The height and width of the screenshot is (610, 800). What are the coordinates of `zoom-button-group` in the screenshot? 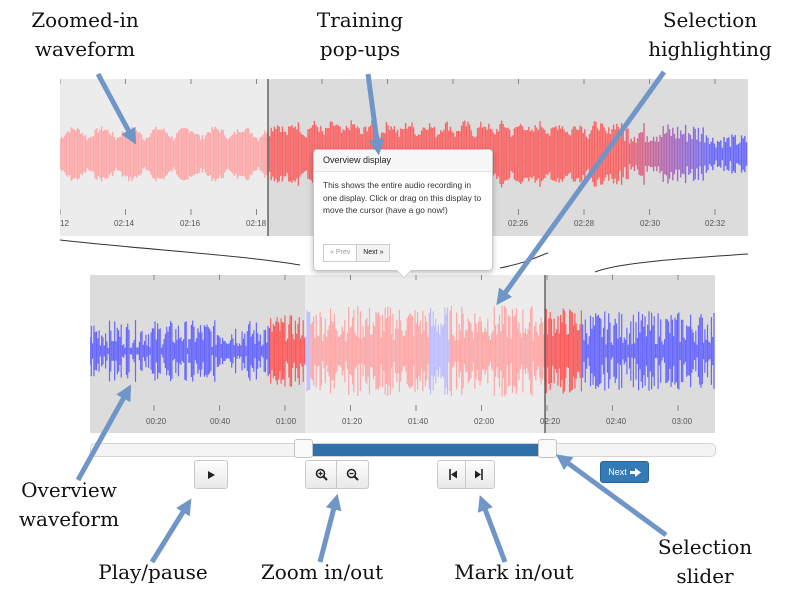 It's located at (337, 474).